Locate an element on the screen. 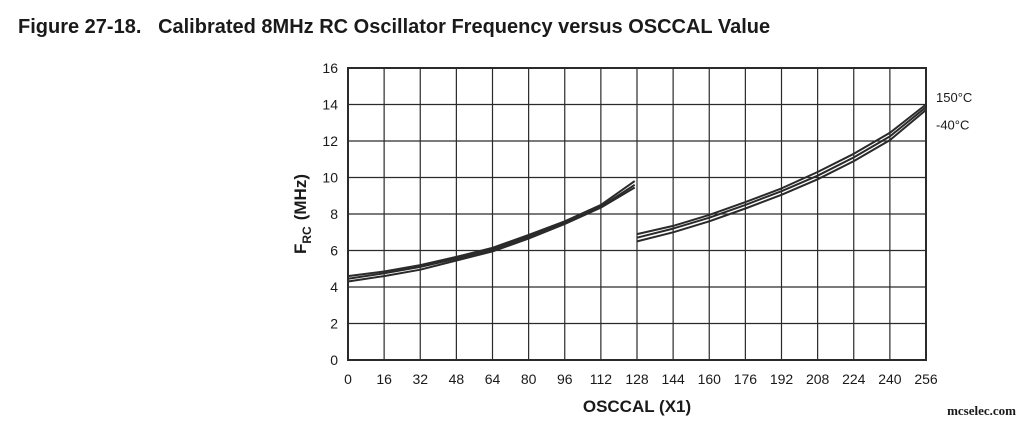 The height and width of the screenshot is (425, 1024). x-tick-label: 160 is located at coordinates (710, 379).